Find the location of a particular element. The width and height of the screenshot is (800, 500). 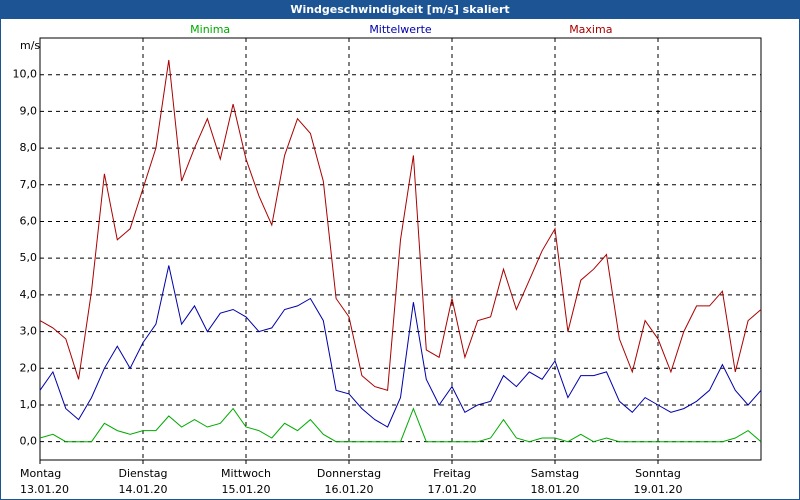

legend-entry: Minima is located at coordinates (210, 29).